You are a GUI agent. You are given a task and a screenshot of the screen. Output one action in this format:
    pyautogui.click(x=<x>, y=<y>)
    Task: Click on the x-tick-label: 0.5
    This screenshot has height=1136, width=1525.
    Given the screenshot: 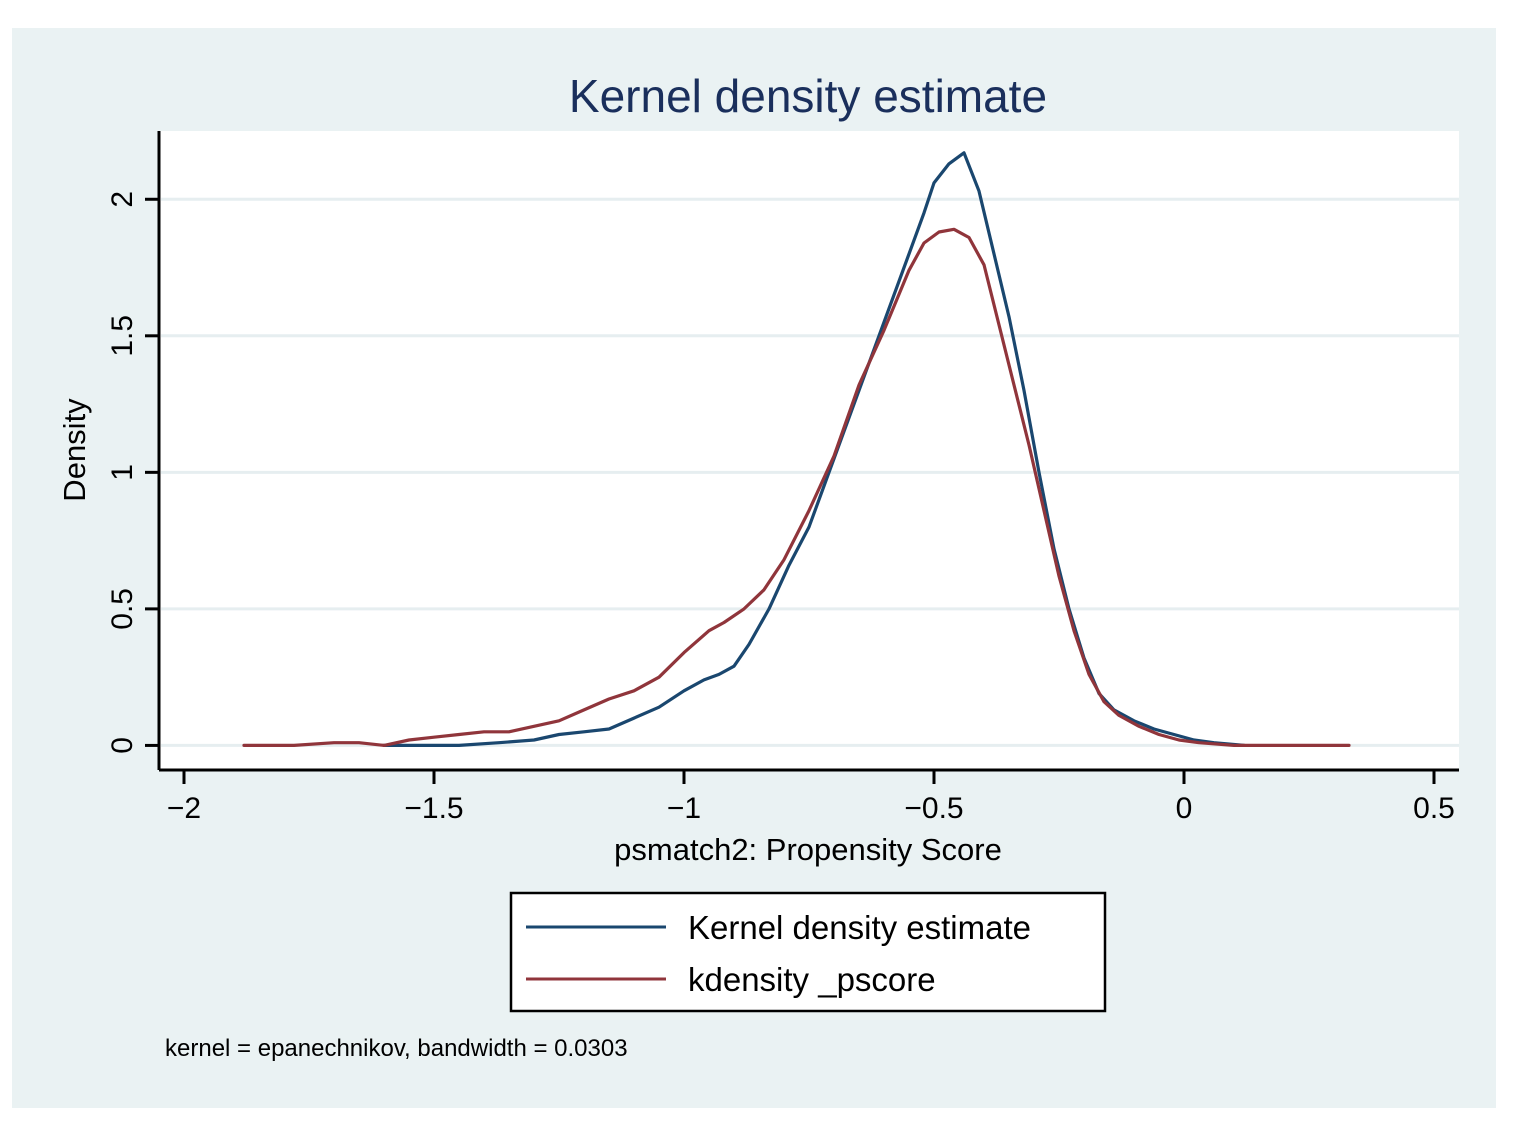 What is the action you would take?
    pyautogui.click(x=1434, y=808)
    